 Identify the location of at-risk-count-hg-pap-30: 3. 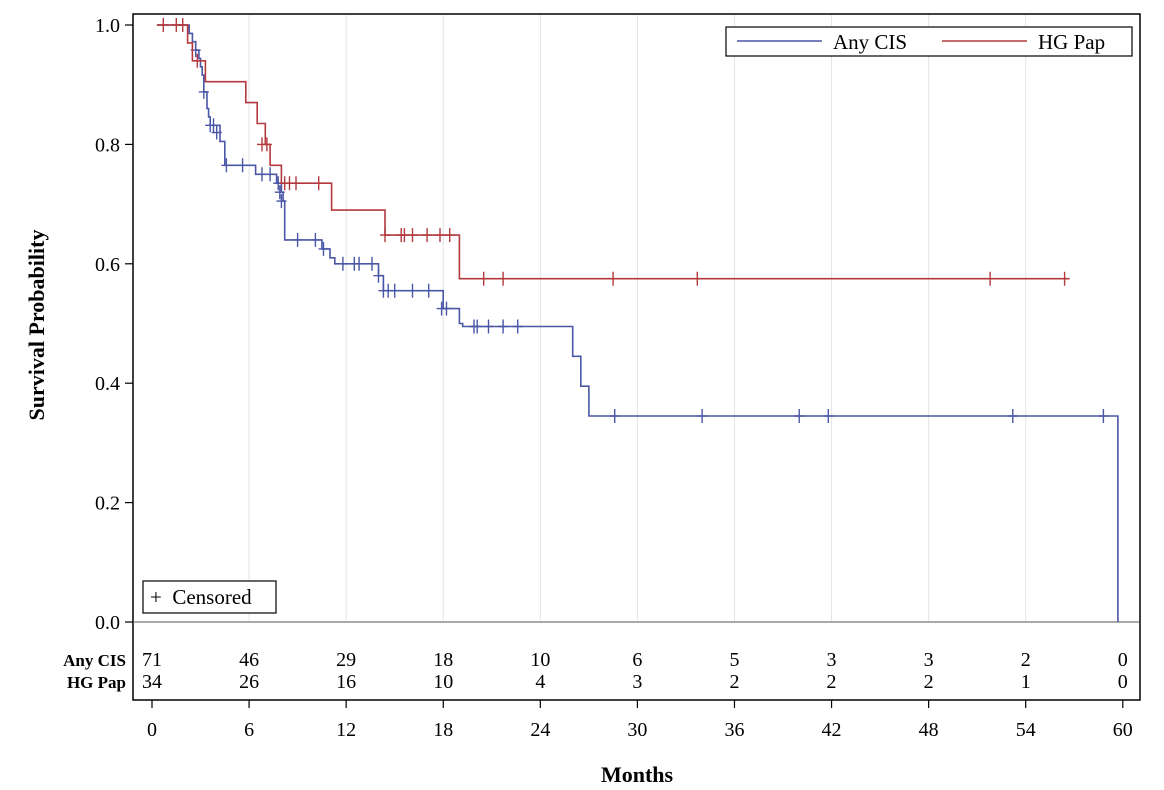
(637, 682).